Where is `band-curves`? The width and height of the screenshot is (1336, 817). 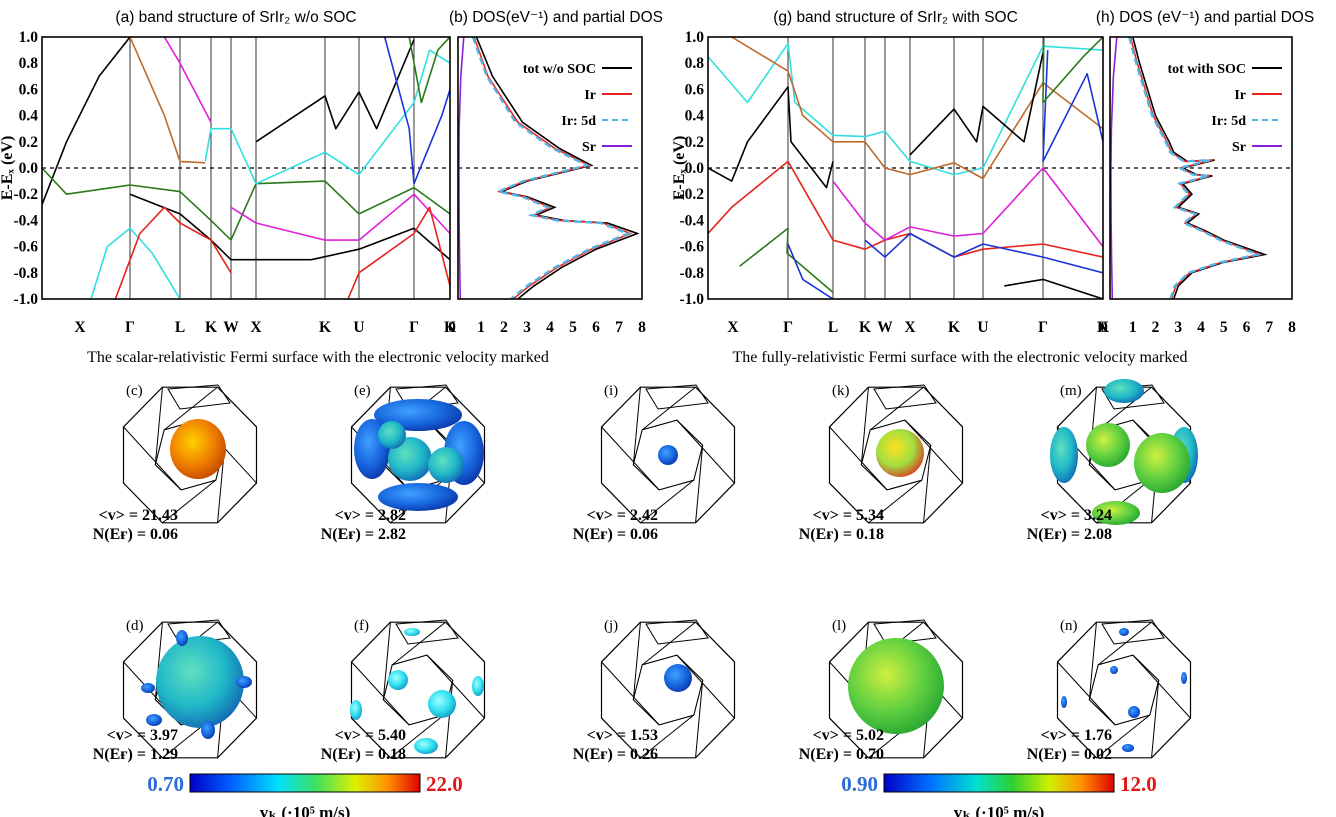
band-curves is located at coordinates (246, 168).